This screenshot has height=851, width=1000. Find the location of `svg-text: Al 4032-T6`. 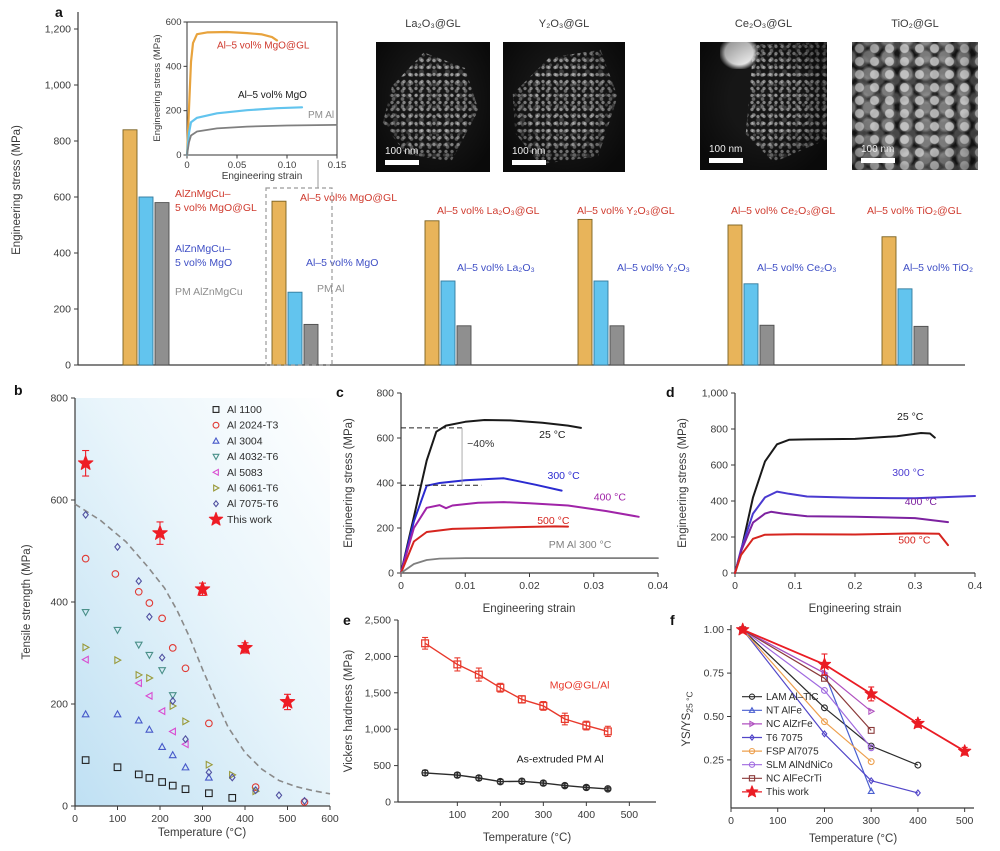

svg-text: Al 4032-T6 is located at coordinates (253, 457).